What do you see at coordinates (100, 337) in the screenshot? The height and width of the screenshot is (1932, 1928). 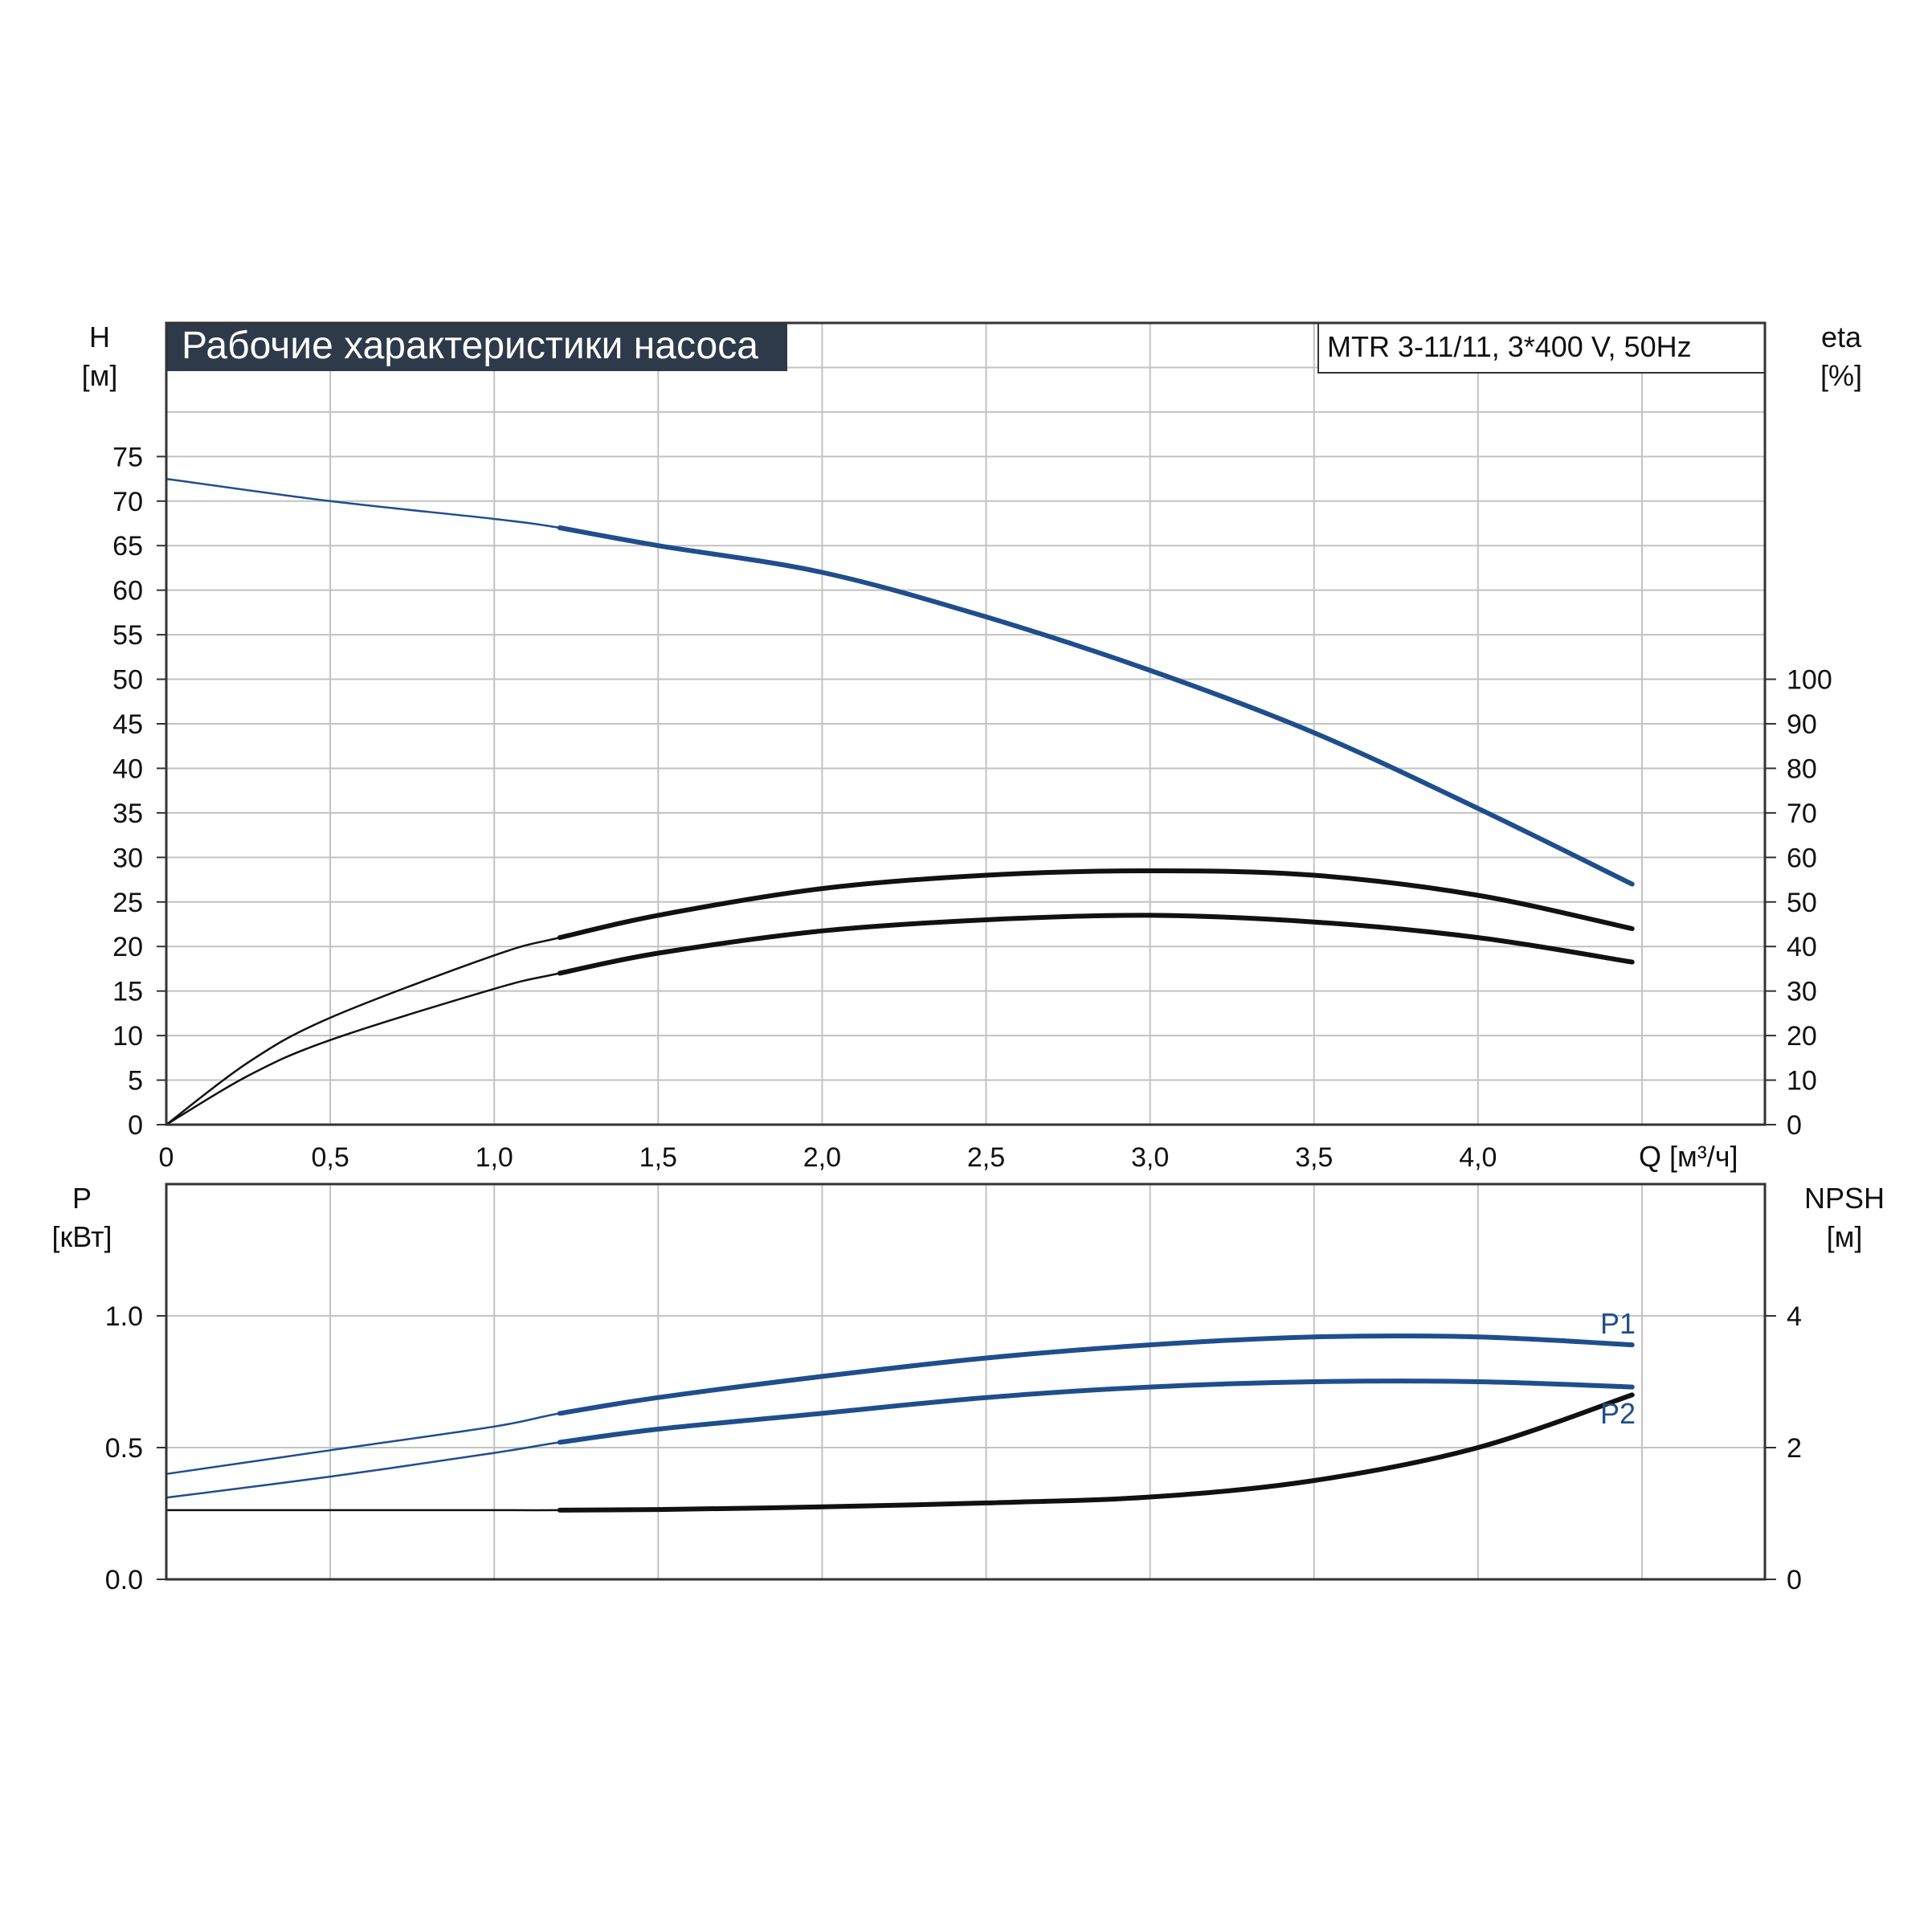 I see `y-axis-title-line1: H` at bounding box center [100, 337].